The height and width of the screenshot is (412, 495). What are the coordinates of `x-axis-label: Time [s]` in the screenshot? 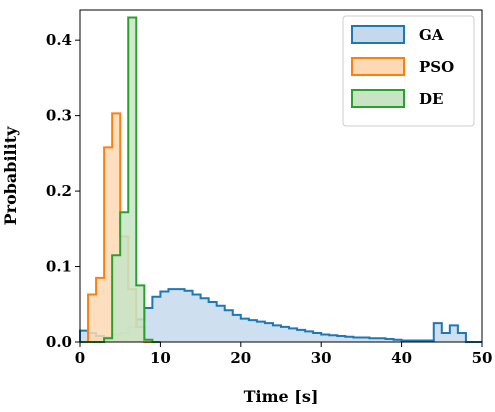 It's located at (281, 396).